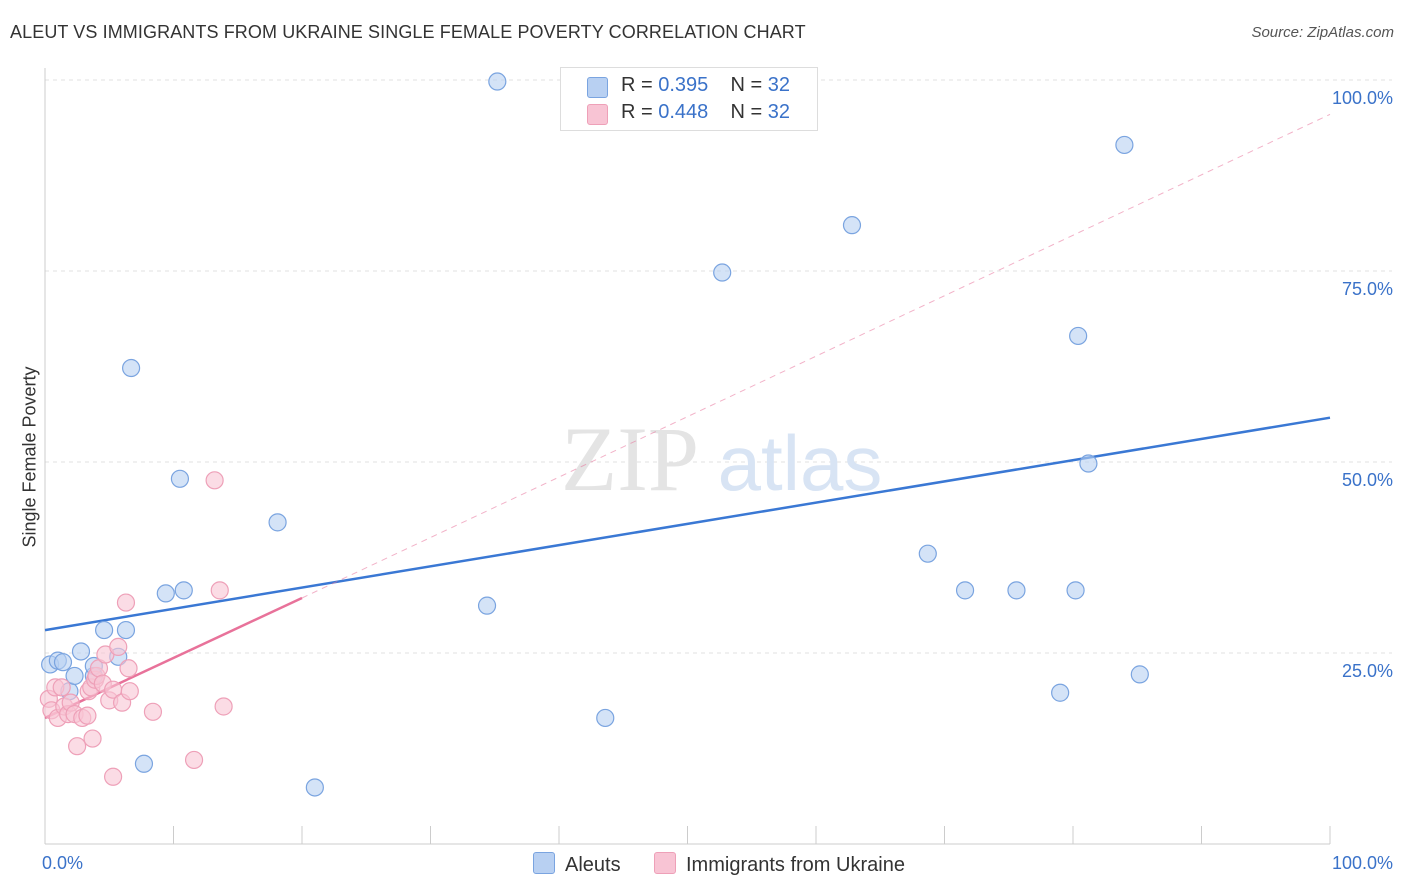 The height and width of the screenshot is (892, 1406). I want to click on y-tick-label: 100.0%, so click(1362, 98).